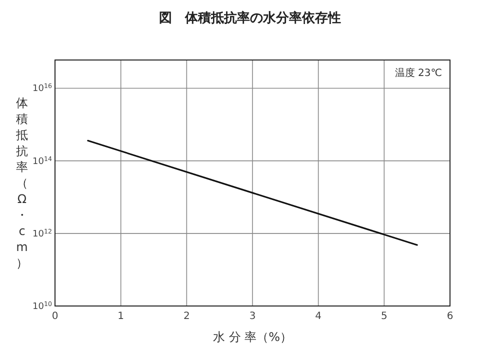 The image size is (500, 351). Describe the element at coordinates (42, 234) in the screenshot. I see `y-tick-label: 10$^{12}$` at that location.